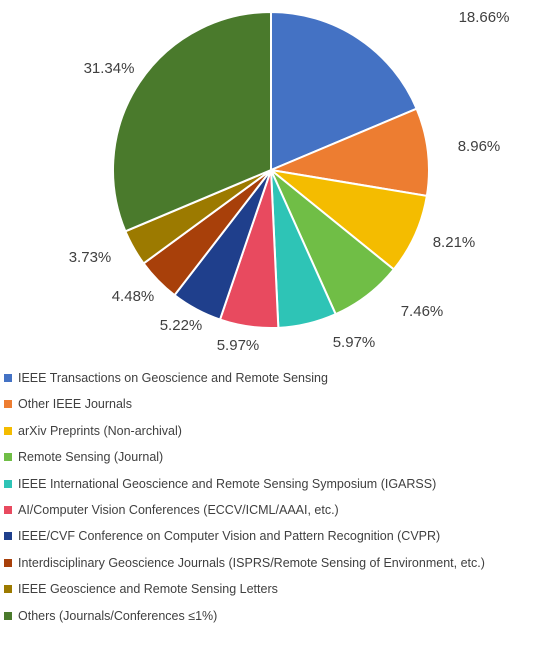 This screenshot has height=663, width=550. I want to click on slice-data-label: 5.22%, so click(181, 325).